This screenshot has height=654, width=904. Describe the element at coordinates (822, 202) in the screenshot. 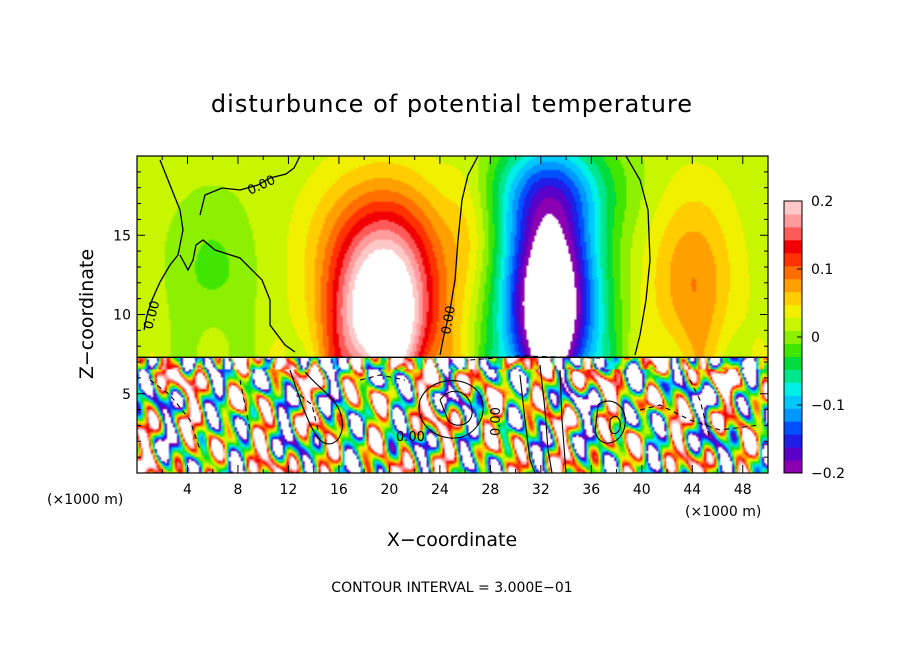

I see `colorbar-tick-label: 0.2` at that location.